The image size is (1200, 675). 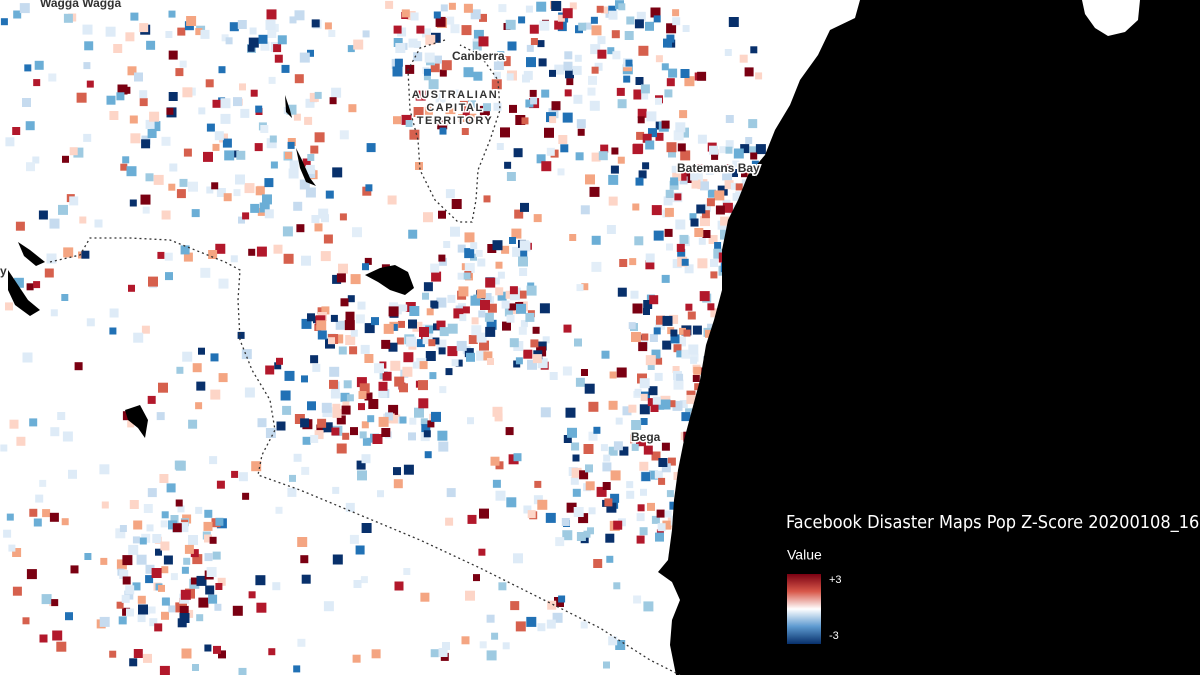 I want to click on island, so click(x=1111, y=18).